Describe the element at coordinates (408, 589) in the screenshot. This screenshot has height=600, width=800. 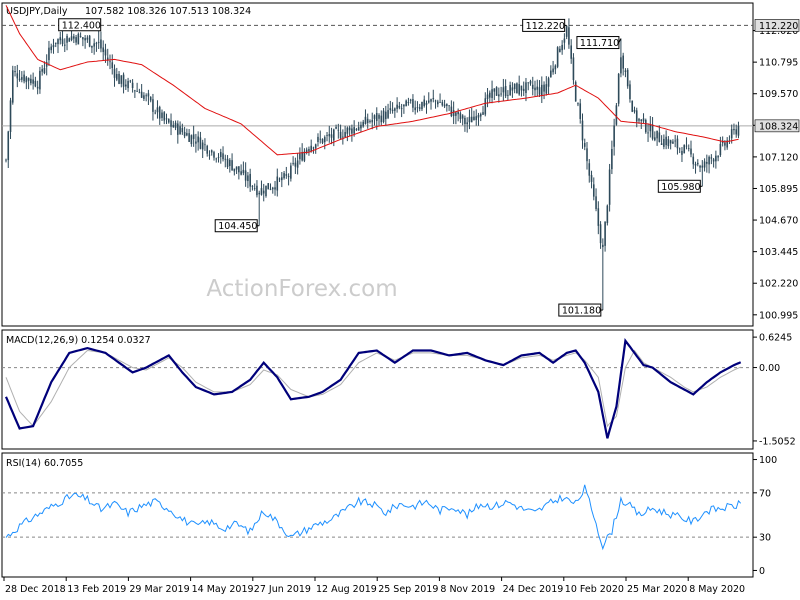
I see `x-axis-label: 25 Sep 2019` at that location.